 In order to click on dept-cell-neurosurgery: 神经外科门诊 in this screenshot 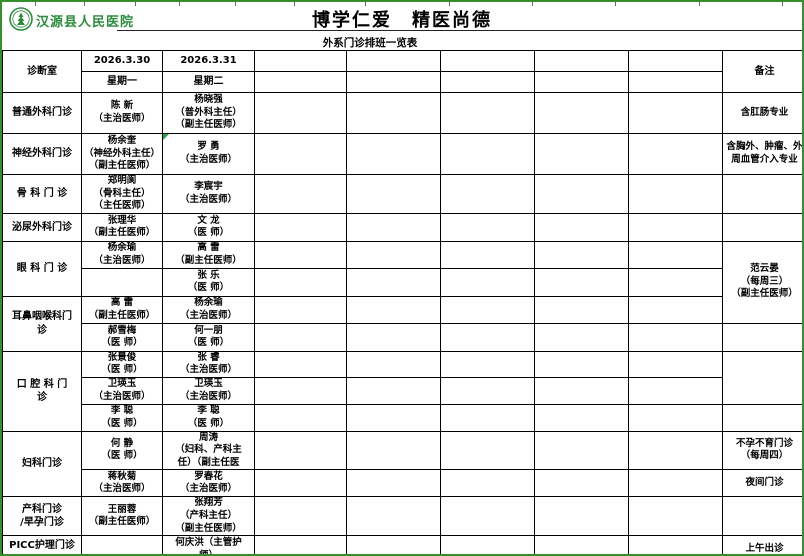, I will do `click(42, 154)`.